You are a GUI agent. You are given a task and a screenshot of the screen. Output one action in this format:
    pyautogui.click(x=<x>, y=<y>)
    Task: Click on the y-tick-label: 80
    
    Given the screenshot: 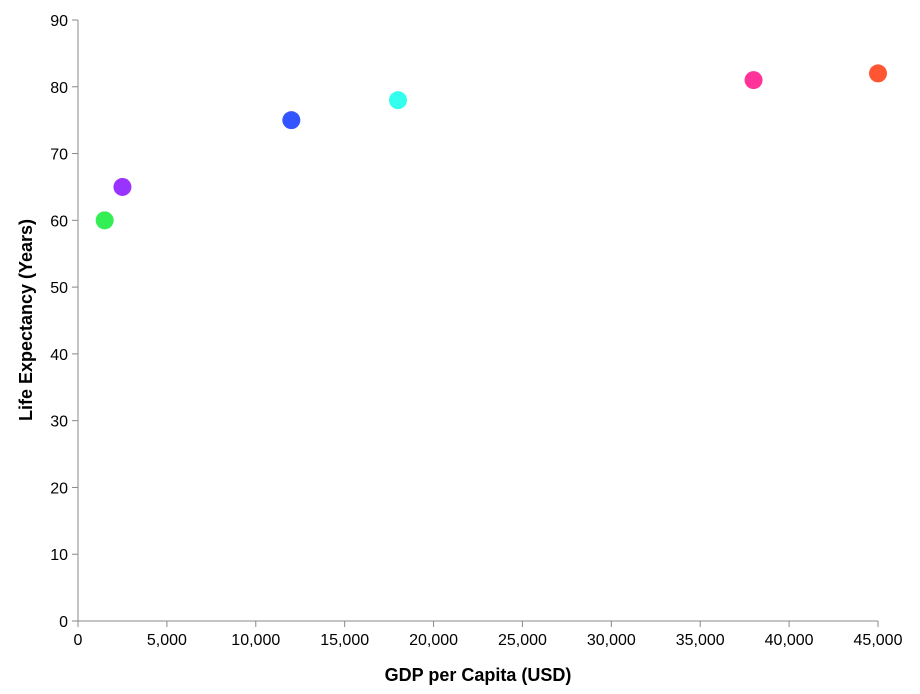 What is the action you would take?
    pyautogui.click(x=59, y=88)
    